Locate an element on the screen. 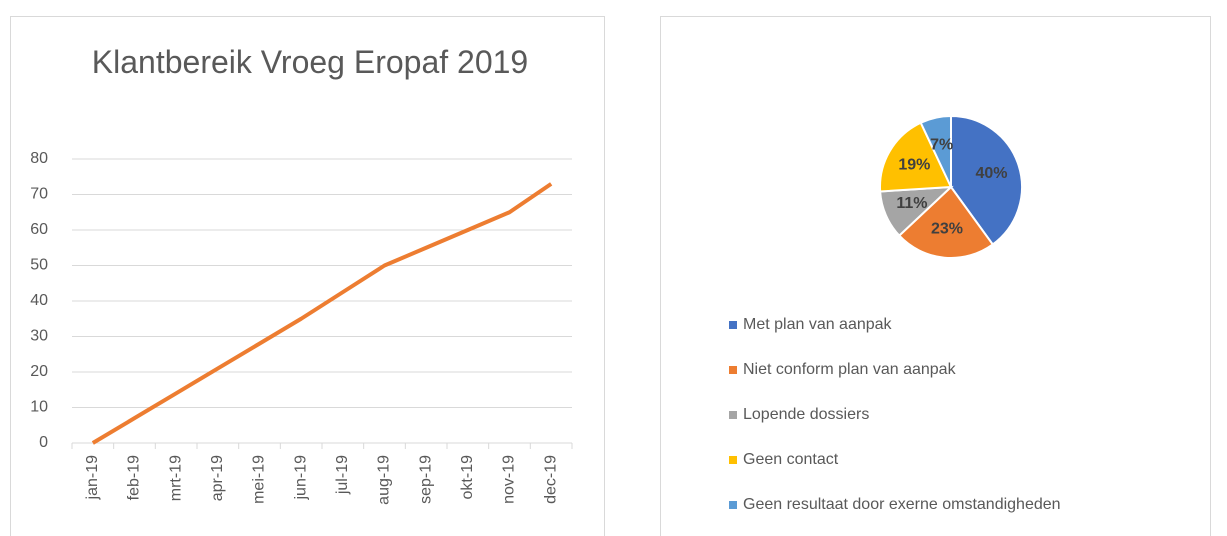 The height and width of the screenshot is (536, 1227). x-tick-label: feb-19 is located at coordinates (134, 477).